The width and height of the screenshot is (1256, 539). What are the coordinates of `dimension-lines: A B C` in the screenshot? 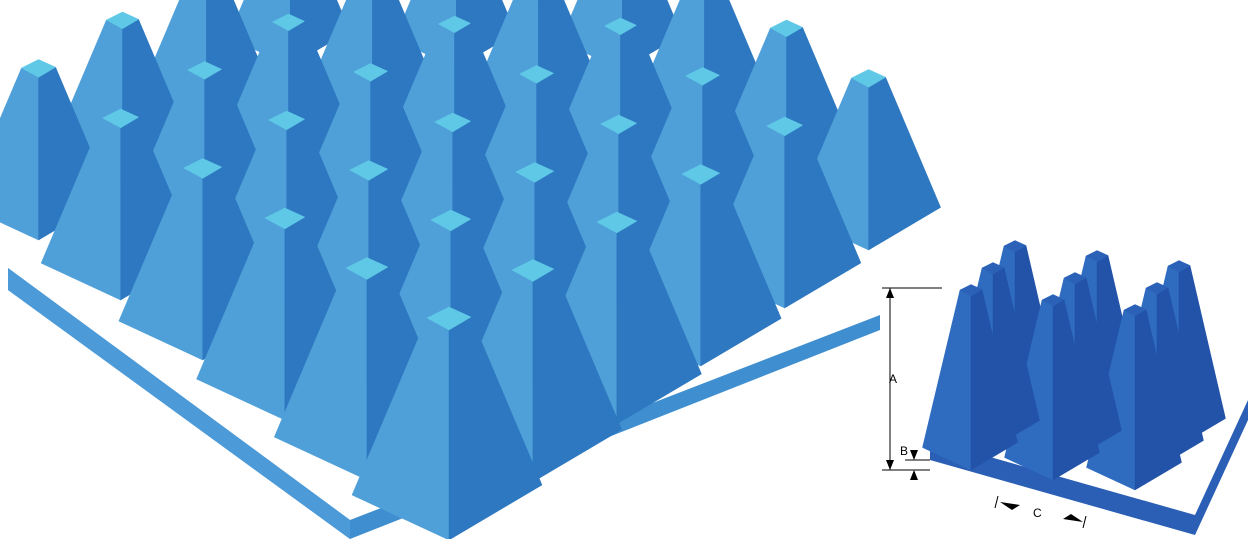 It's located at (984, 408).